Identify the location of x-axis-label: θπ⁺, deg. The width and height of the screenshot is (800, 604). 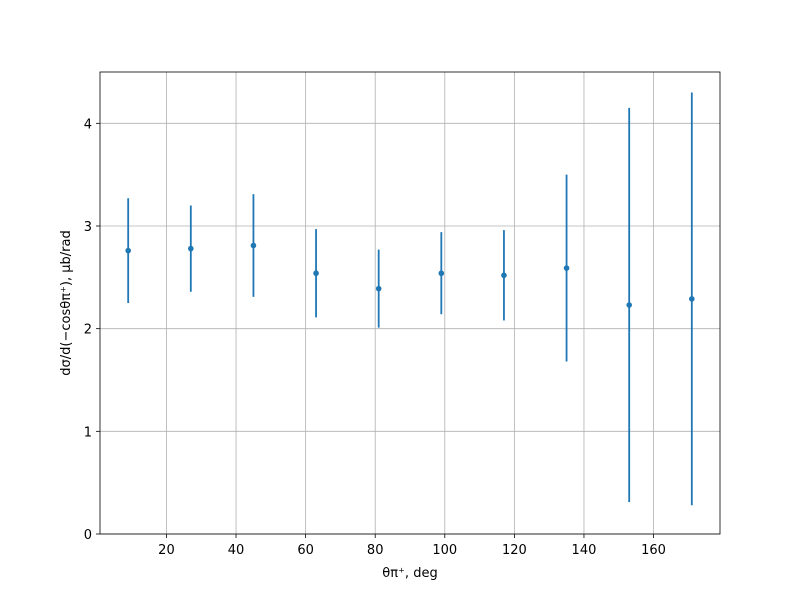
(409, 573).